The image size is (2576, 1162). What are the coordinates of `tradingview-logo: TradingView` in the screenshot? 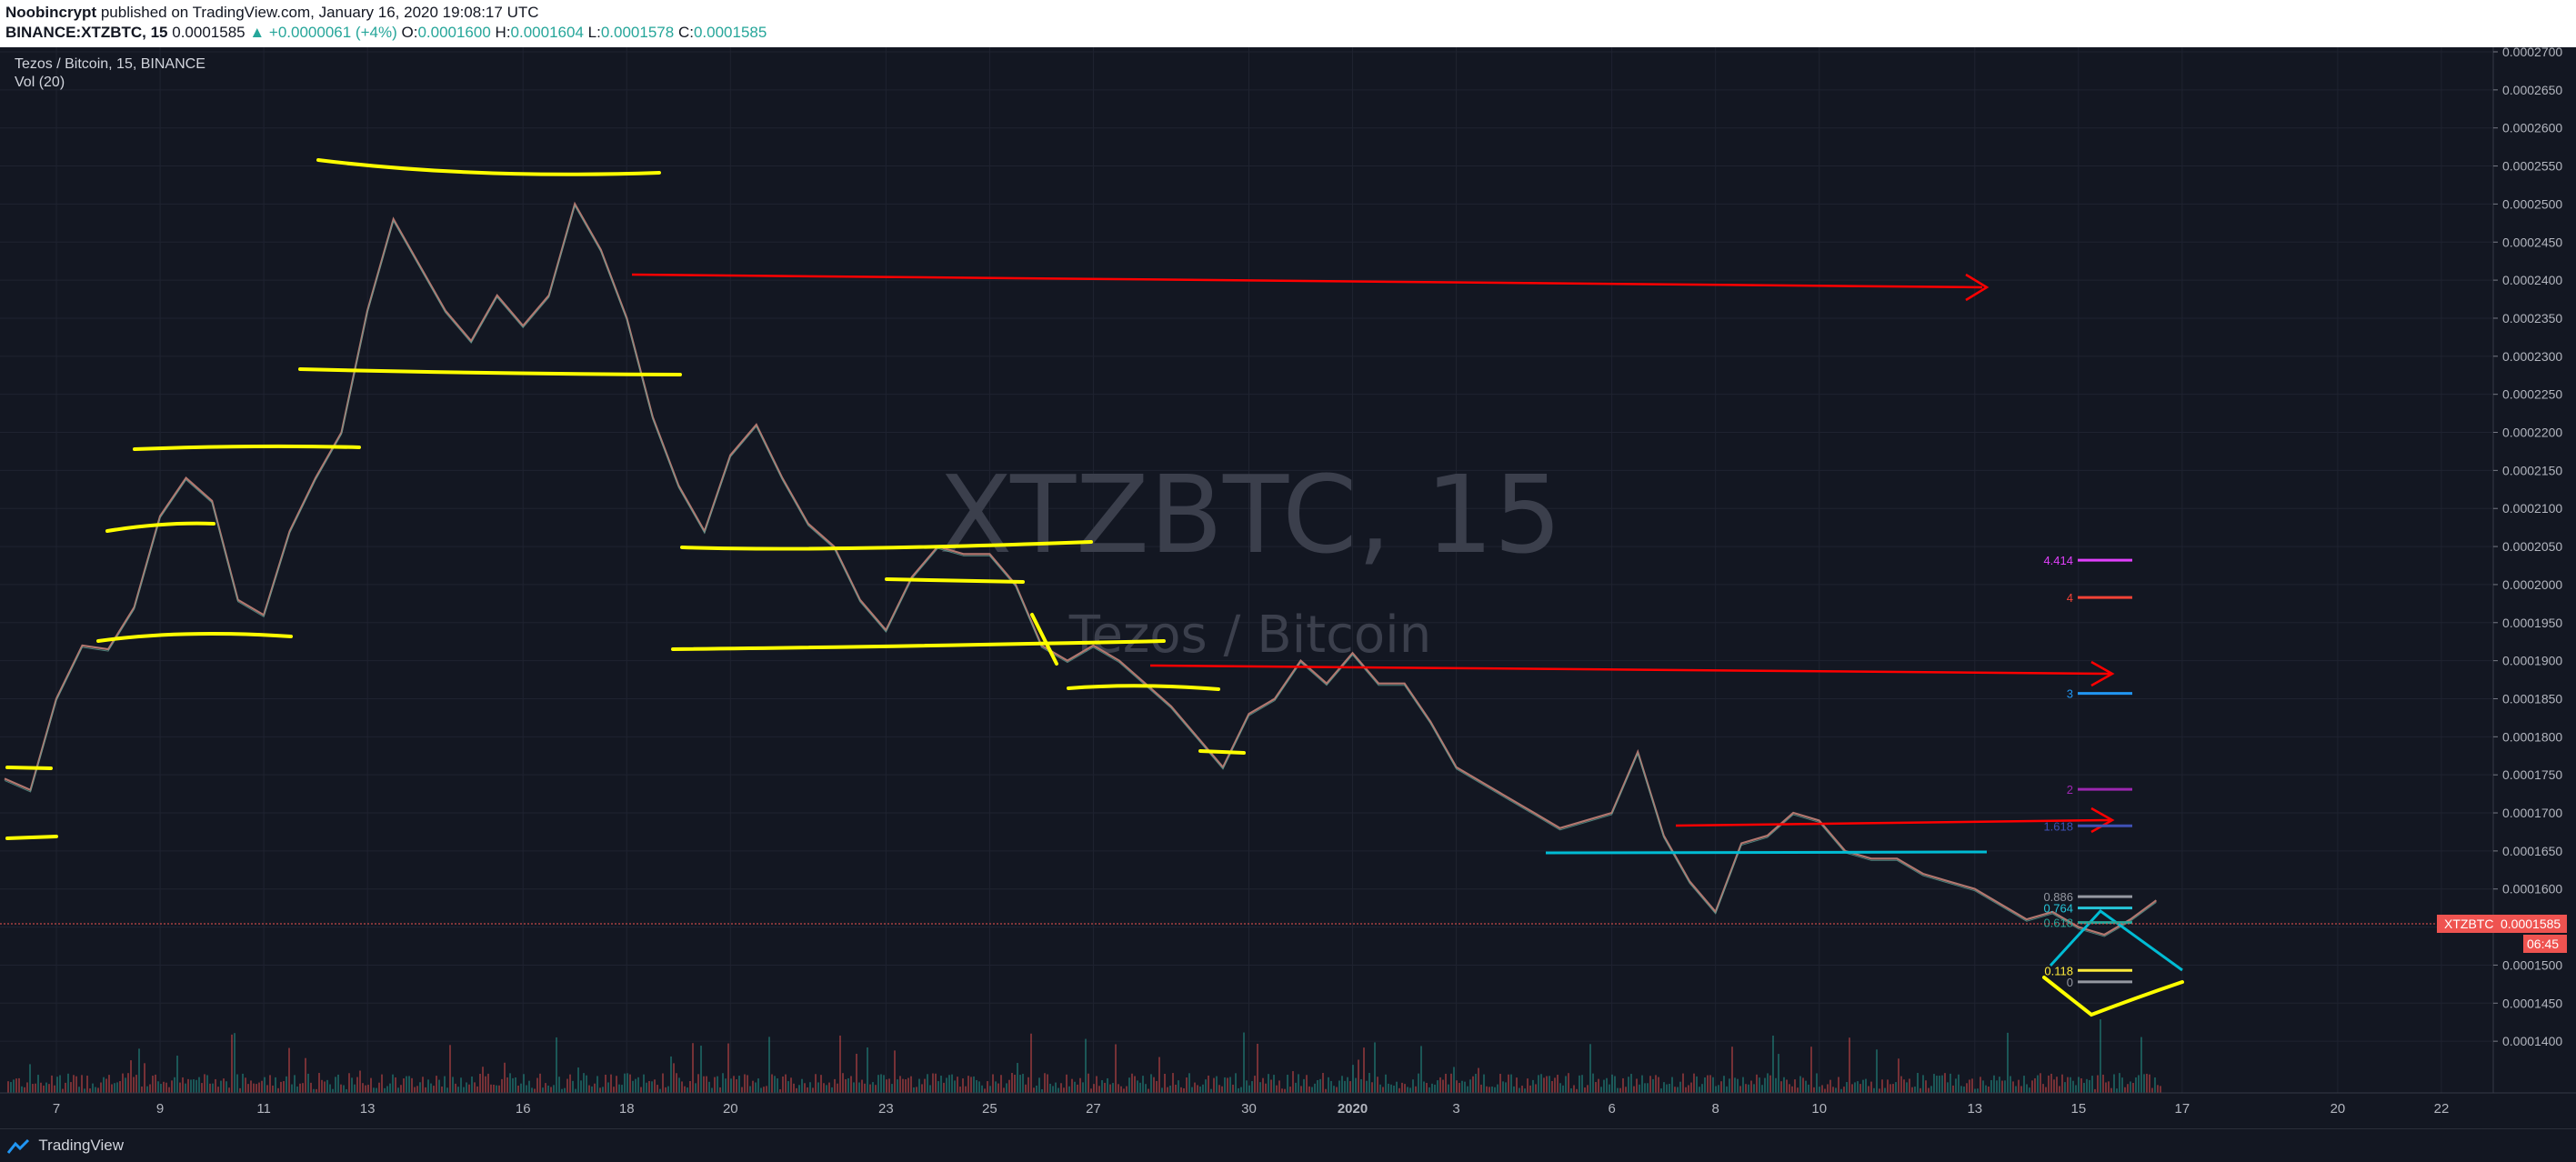 It's located at (65, 1146).